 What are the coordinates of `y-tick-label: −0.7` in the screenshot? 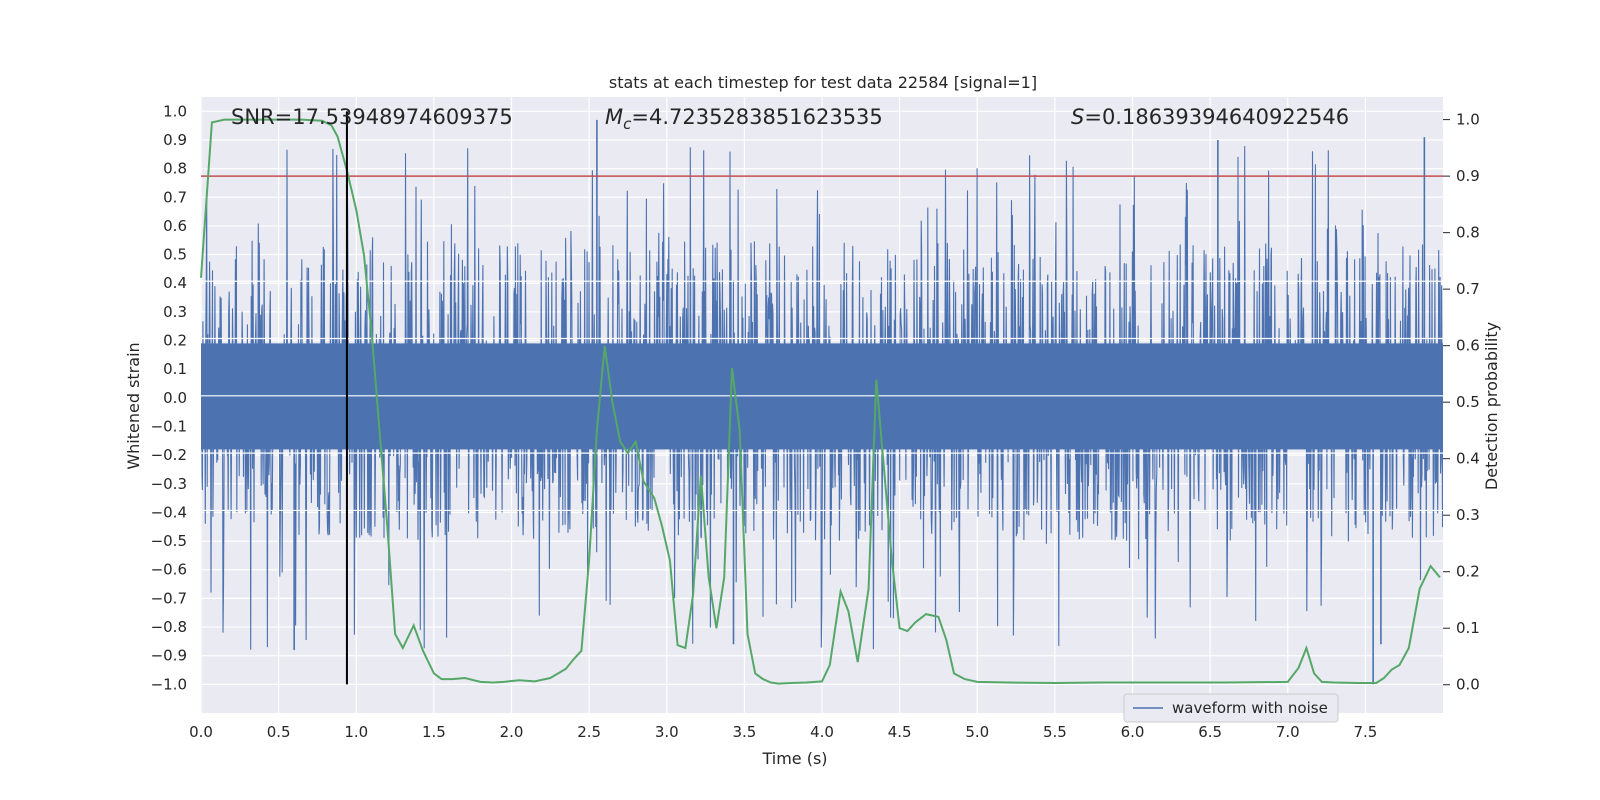 It's located at (169, 598).